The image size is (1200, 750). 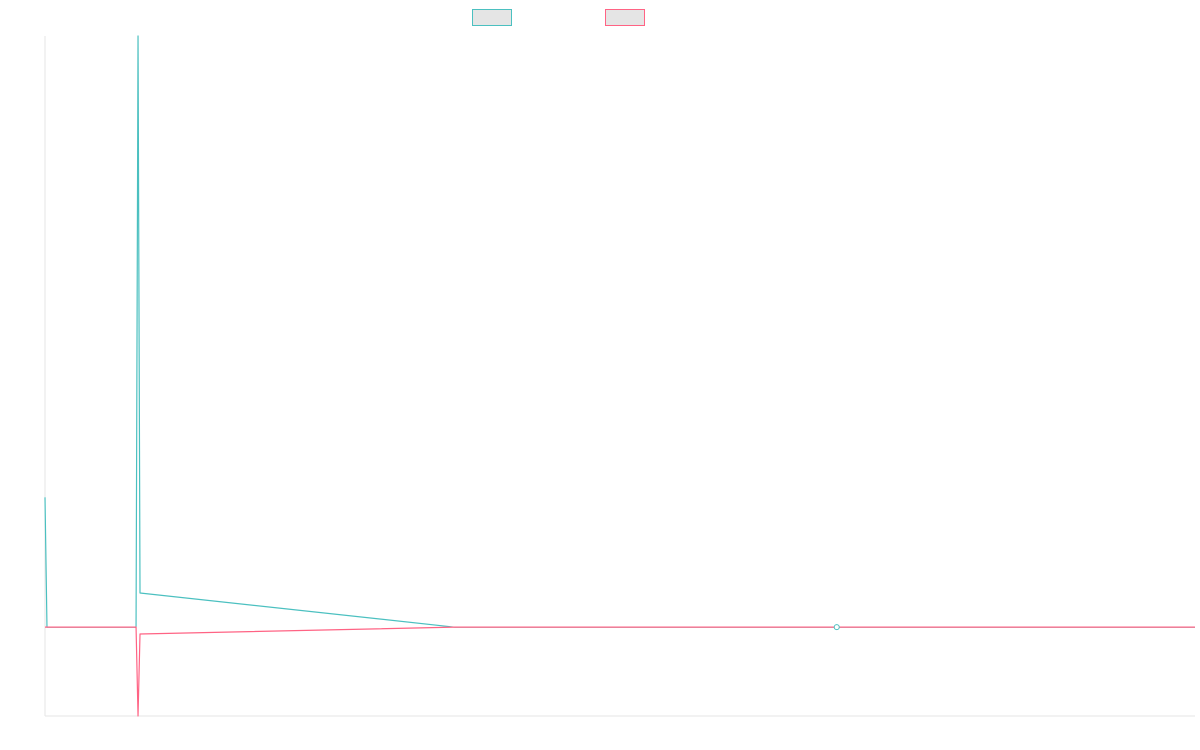 I want to click on legend, so click(x=558, y=17).